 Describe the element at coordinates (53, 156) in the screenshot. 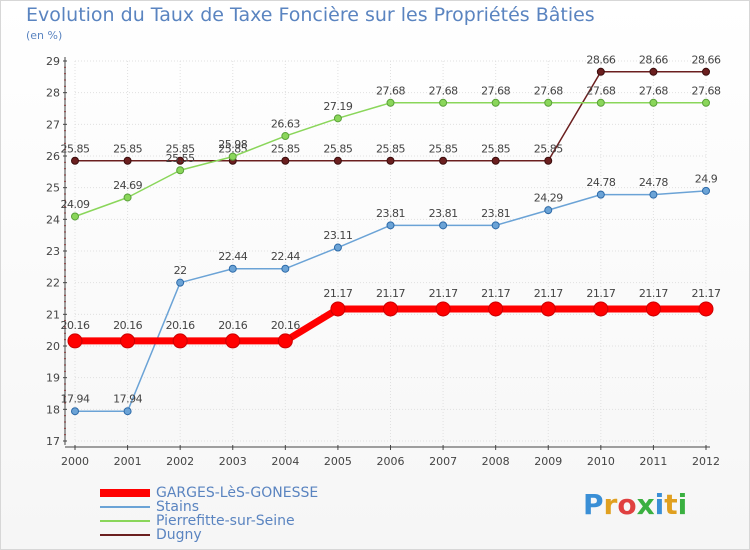

I see `y-tick-label: 26` at that location.